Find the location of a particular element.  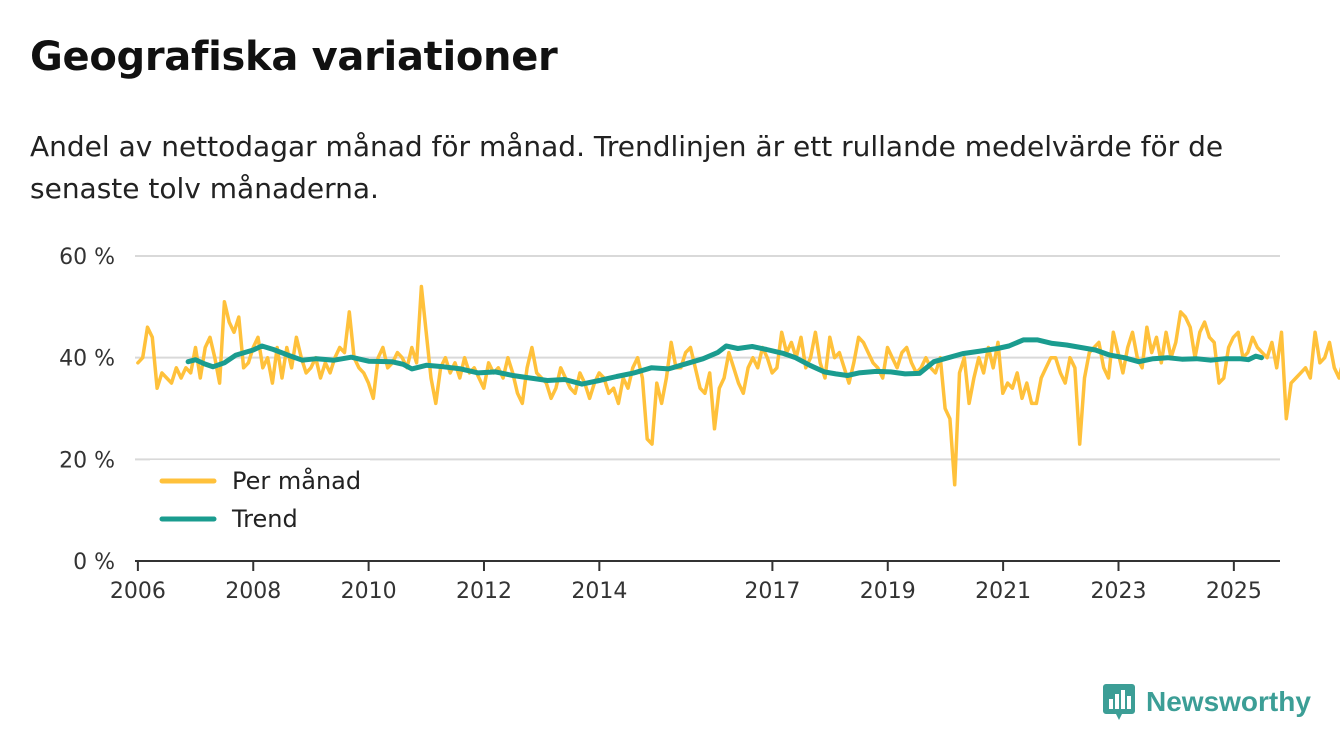

x-tick-label: 2023 is located at coordinates (1118, 591).